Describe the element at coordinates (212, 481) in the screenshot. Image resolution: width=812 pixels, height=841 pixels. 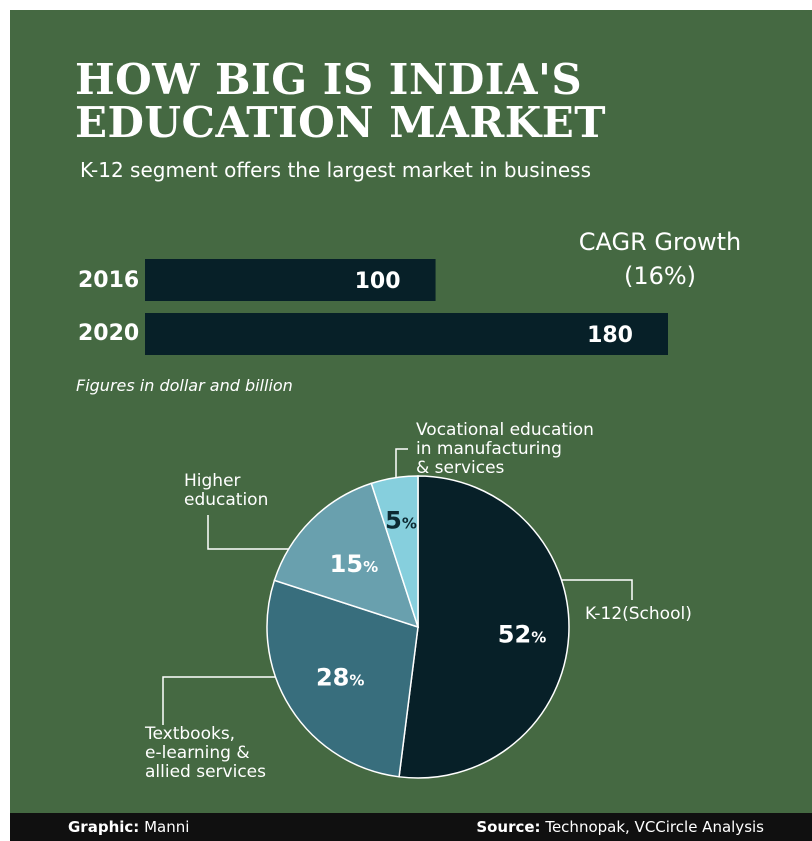
I see `slice-label-line: Higher` at that location.